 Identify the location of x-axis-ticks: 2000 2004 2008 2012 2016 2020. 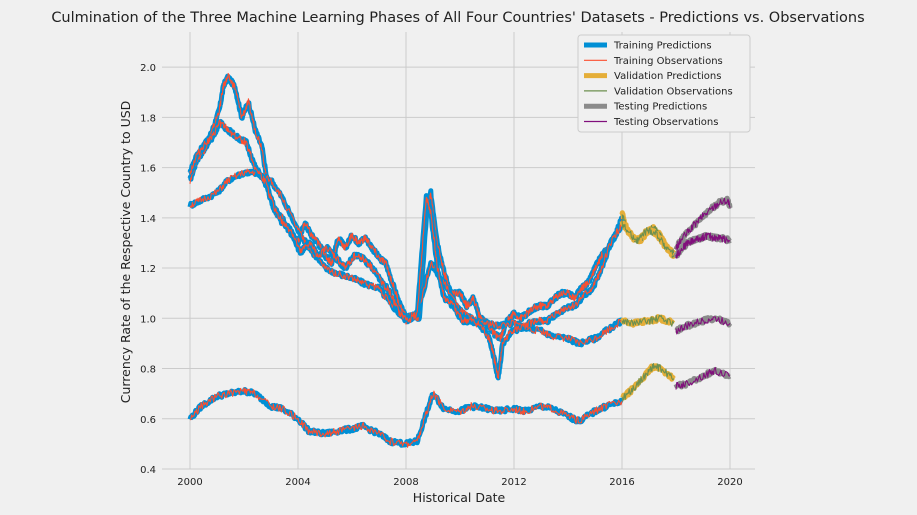
(459, 482).